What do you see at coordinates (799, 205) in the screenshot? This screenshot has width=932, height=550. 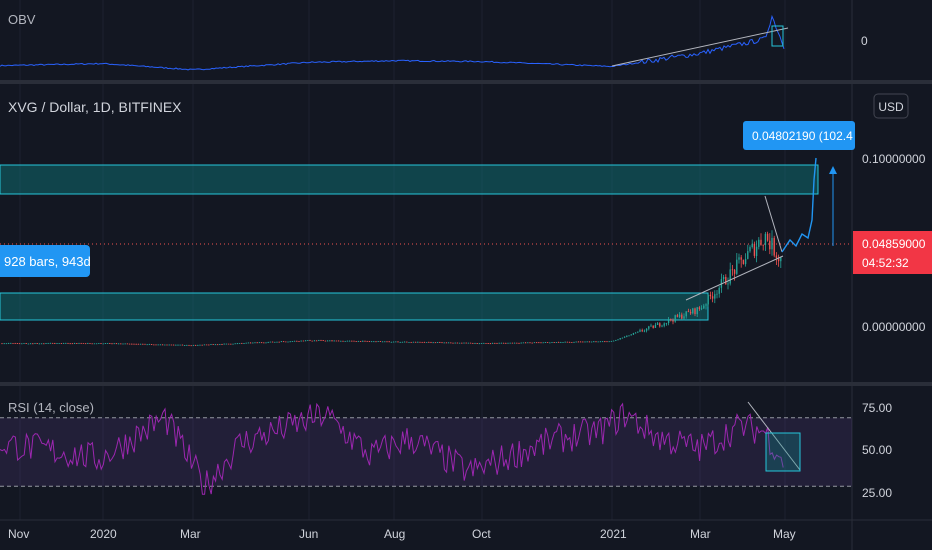 I see `projection-path` at bounding box center [799, 205].